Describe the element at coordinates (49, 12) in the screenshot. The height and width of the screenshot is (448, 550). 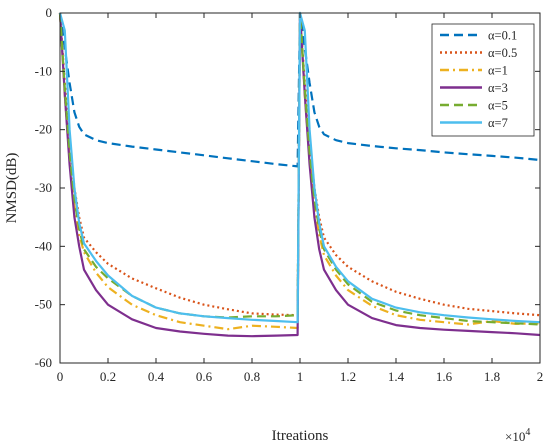
I see `y-tick-label: 0` at that location.